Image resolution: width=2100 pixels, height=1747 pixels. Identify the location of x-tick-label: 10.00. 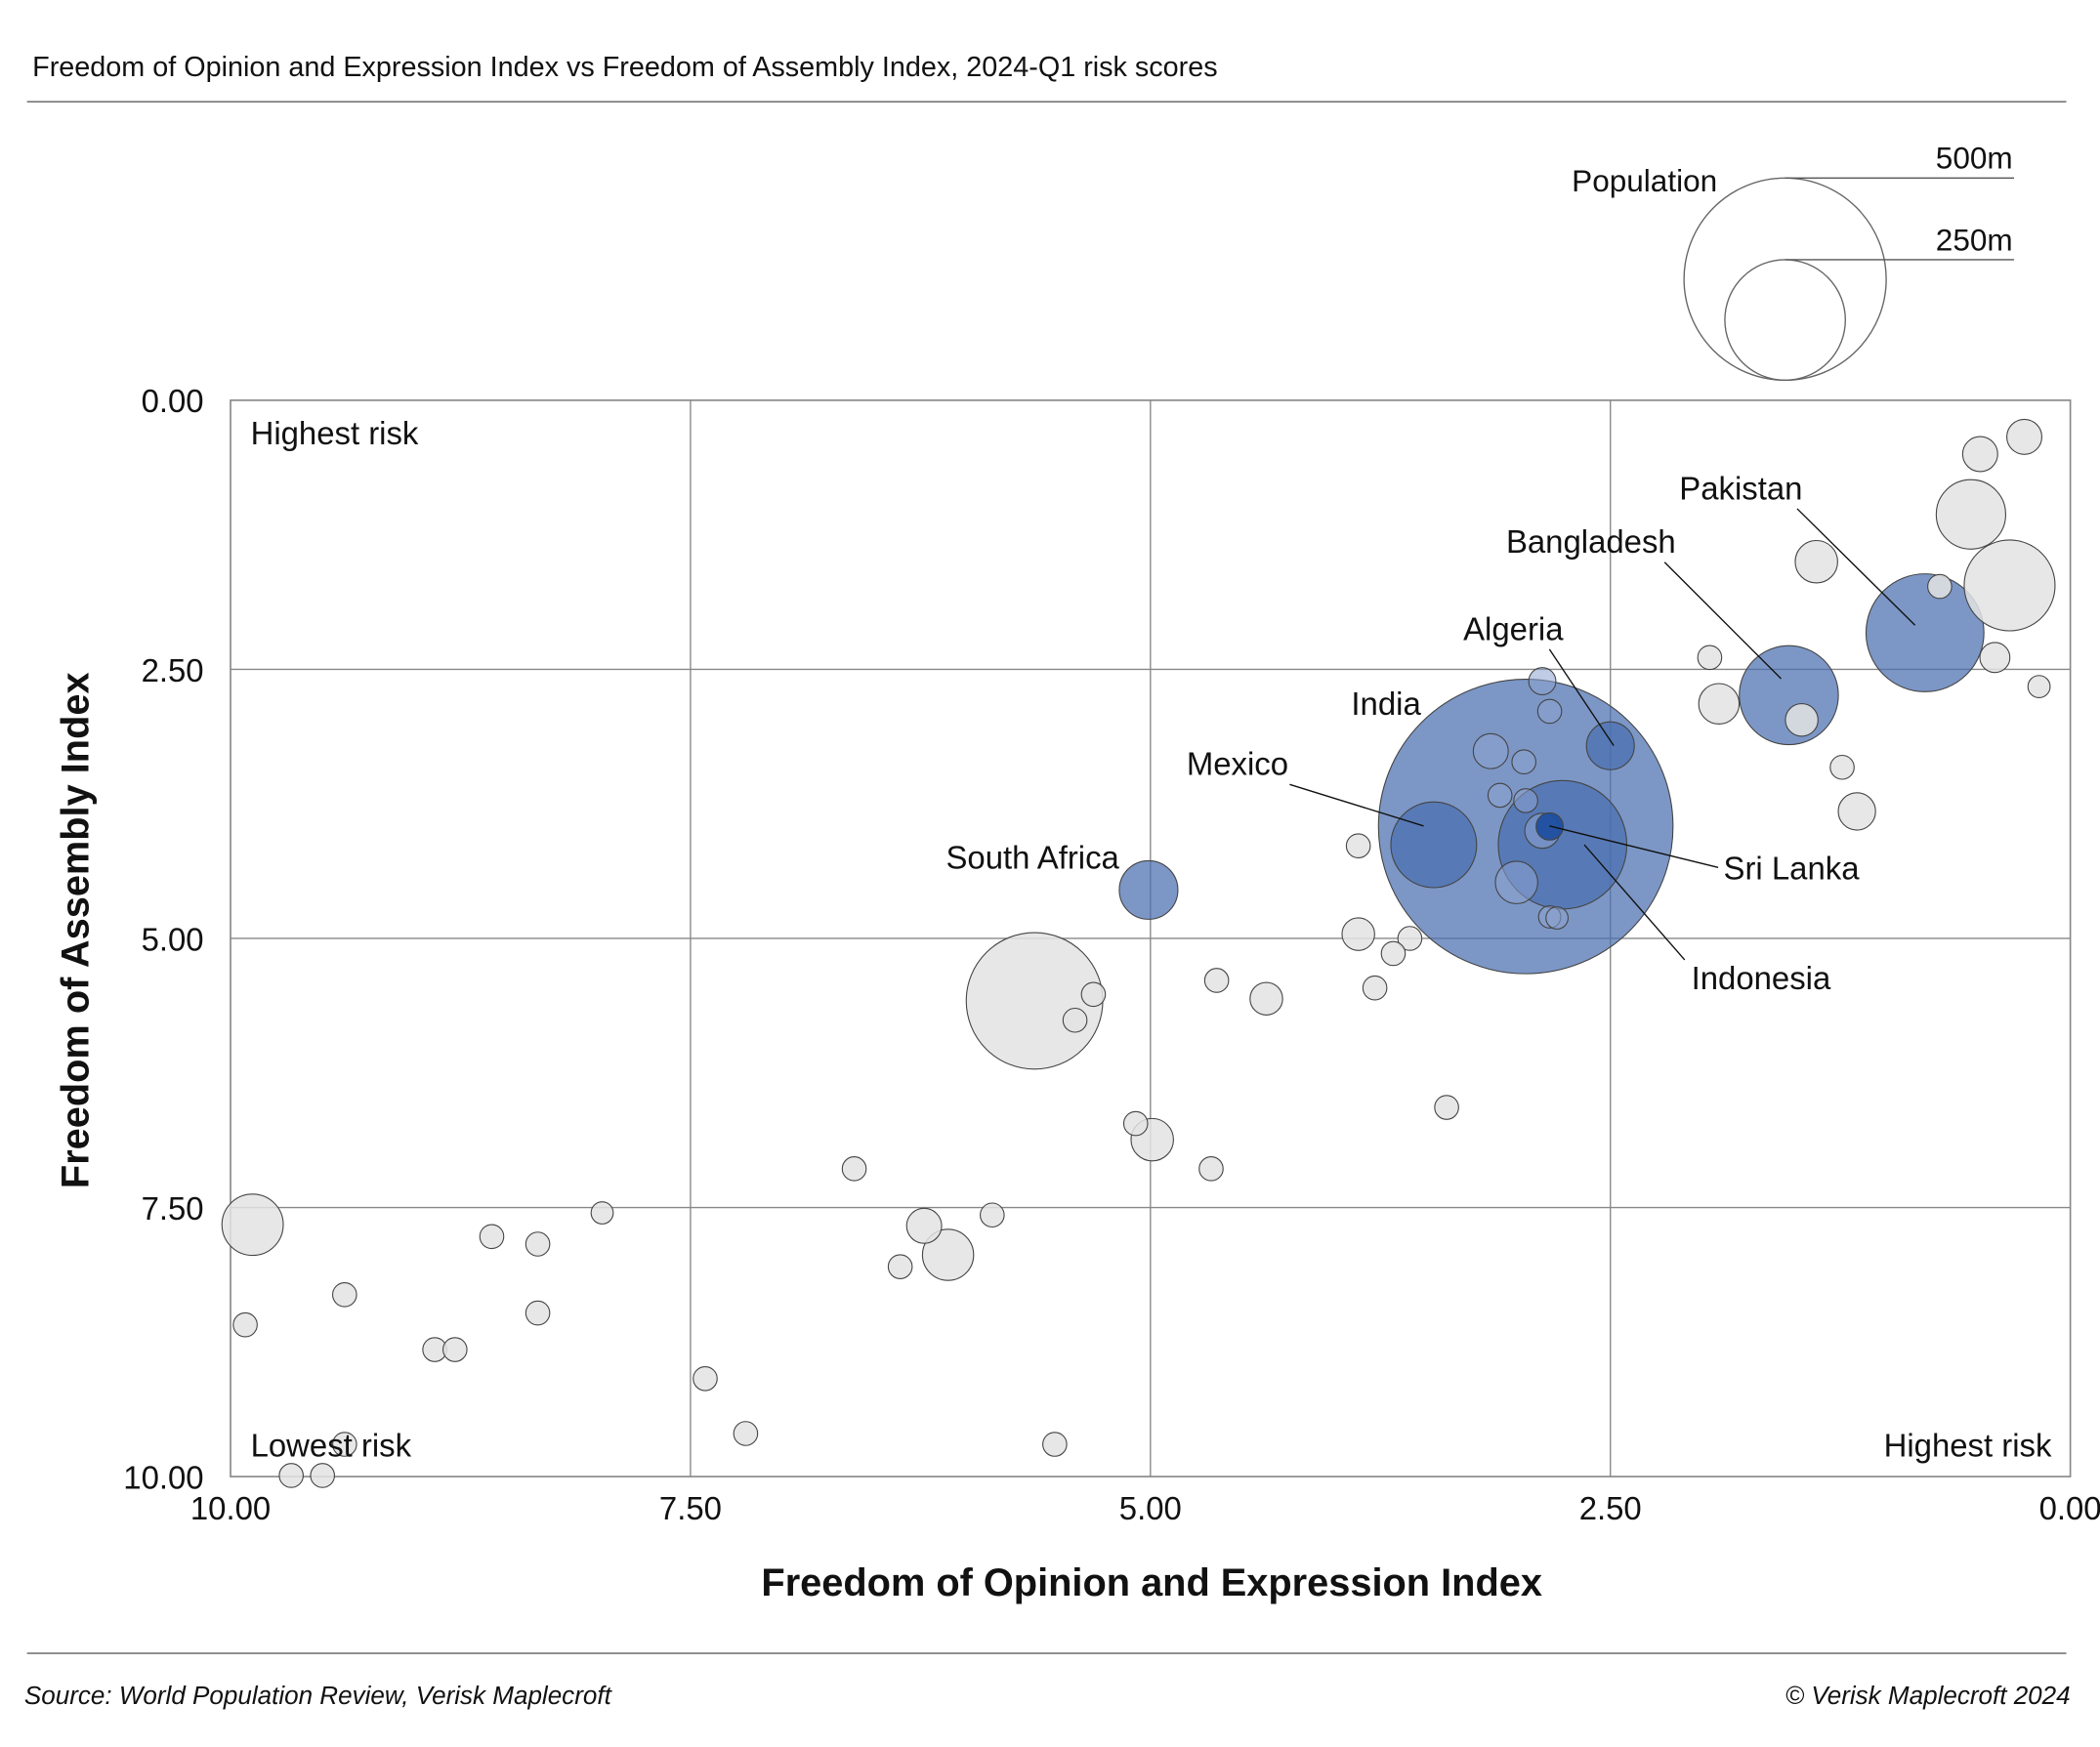
(230, 1508).